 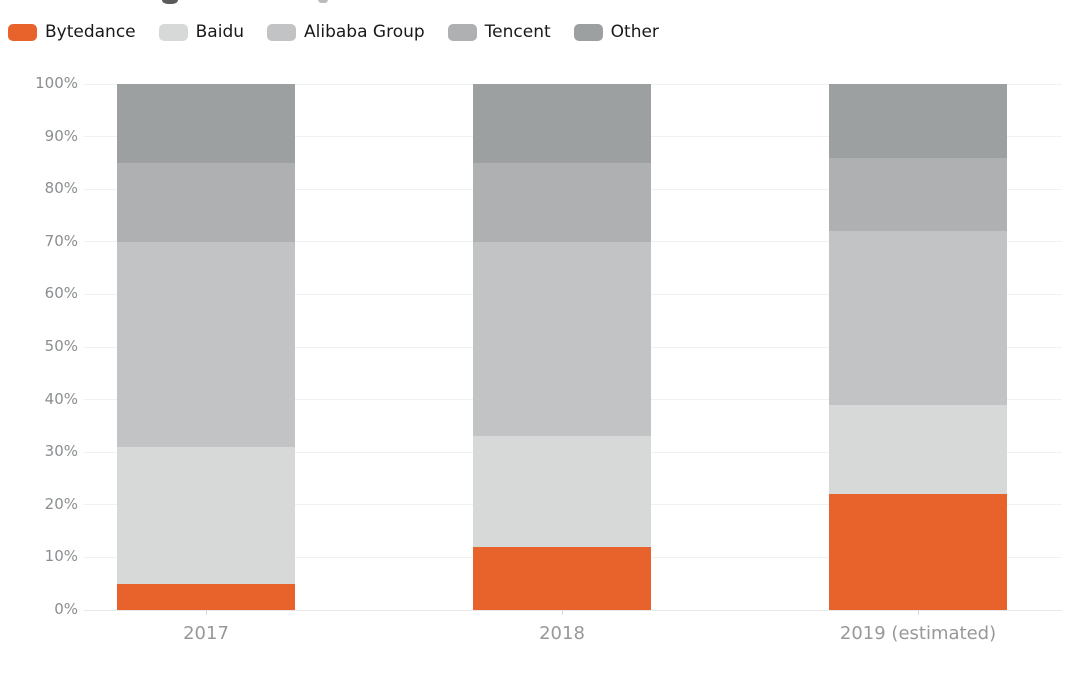 I want to click on x-axis-label-2019 (estimated): 2019 (estimated), so click(x=918, y=633).